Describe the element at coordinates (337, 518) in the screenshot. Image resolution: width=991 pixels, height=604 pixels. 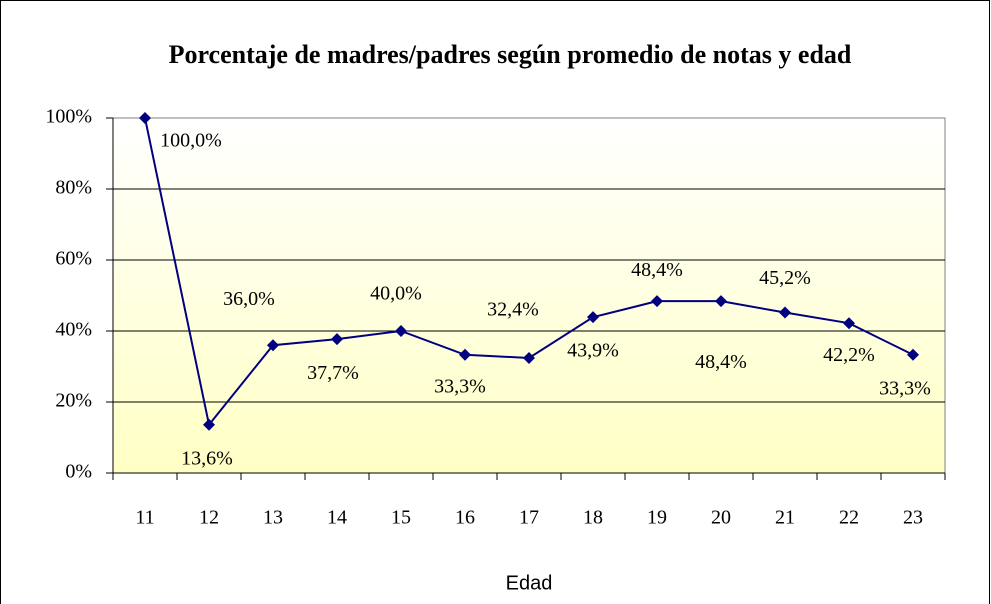
I see `x-tick-label: 14` at that location.